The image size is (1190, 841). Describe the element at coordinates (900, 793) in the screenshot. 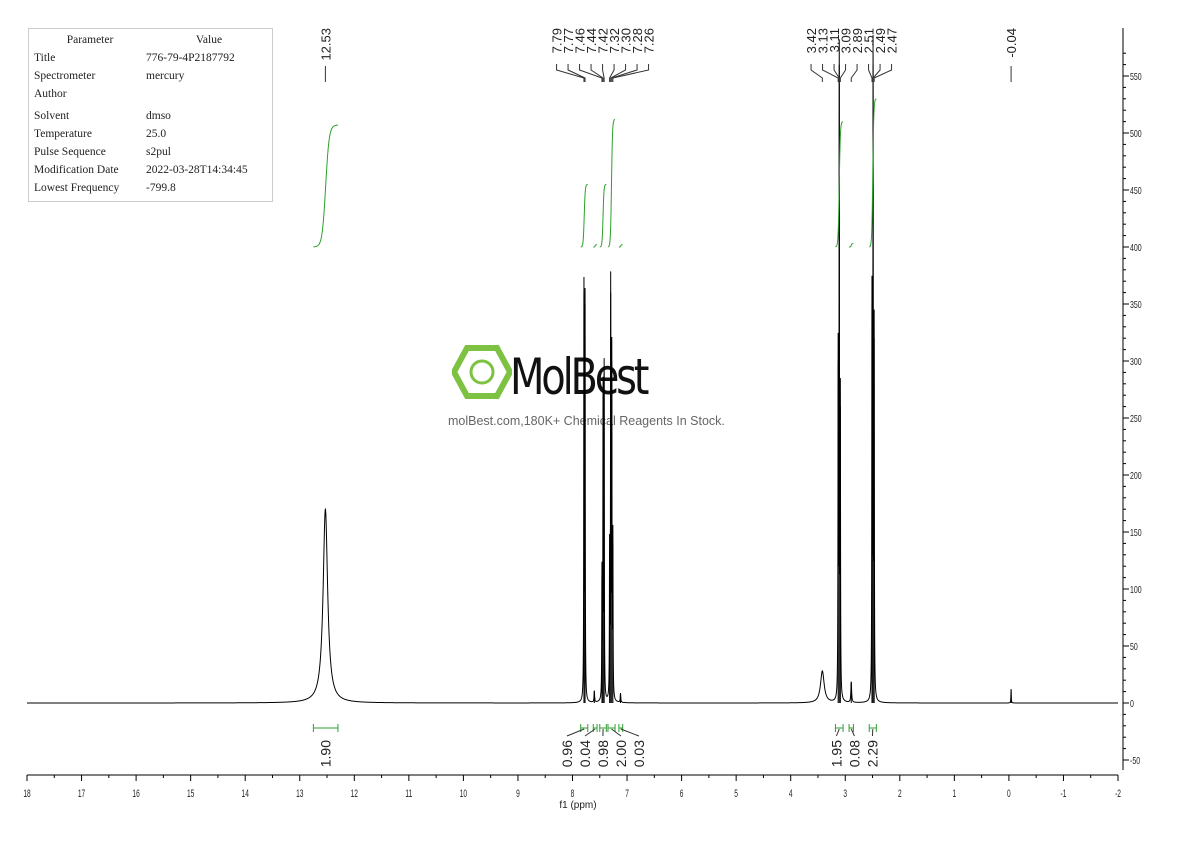

I see `x-tick-label: 2` at that location.